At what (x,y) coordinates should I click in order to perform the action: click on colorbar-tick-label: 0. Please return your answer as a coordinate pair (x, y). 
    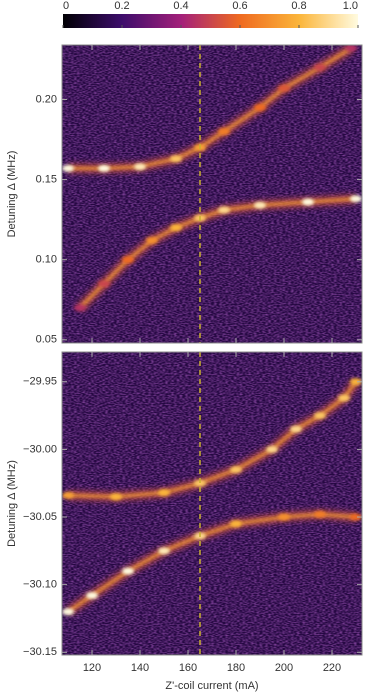
    Looking at the image, I should click on (66, 6).